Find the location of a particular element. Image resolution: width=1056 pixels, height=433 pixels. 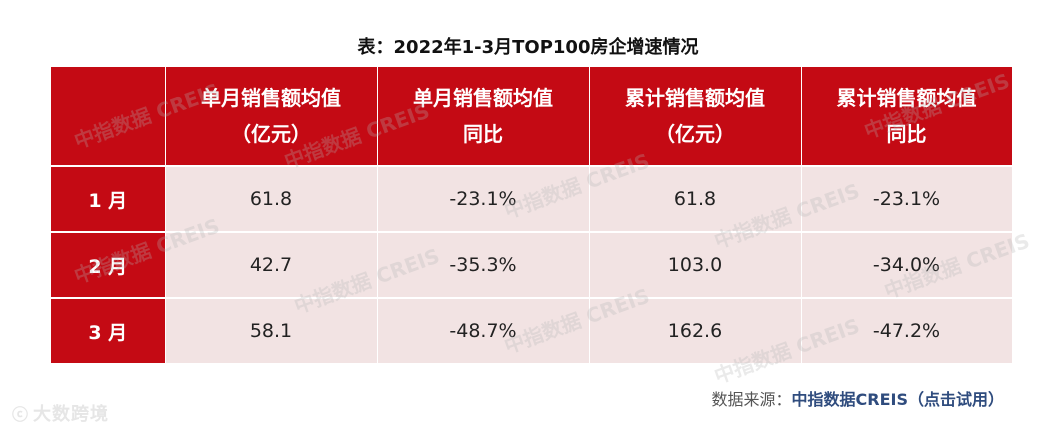

header-monthly-avg: 单月销售额均值 （亿元） is located at coordinates (271, 117).